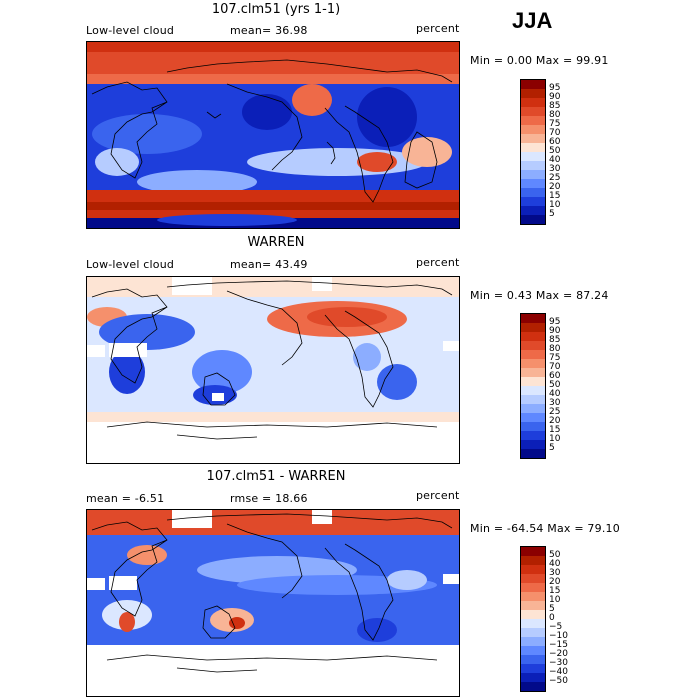 The height and width of the screenshot is (700, 700). I want to click on colorbar-tick-label: 70, so click(555, 367).